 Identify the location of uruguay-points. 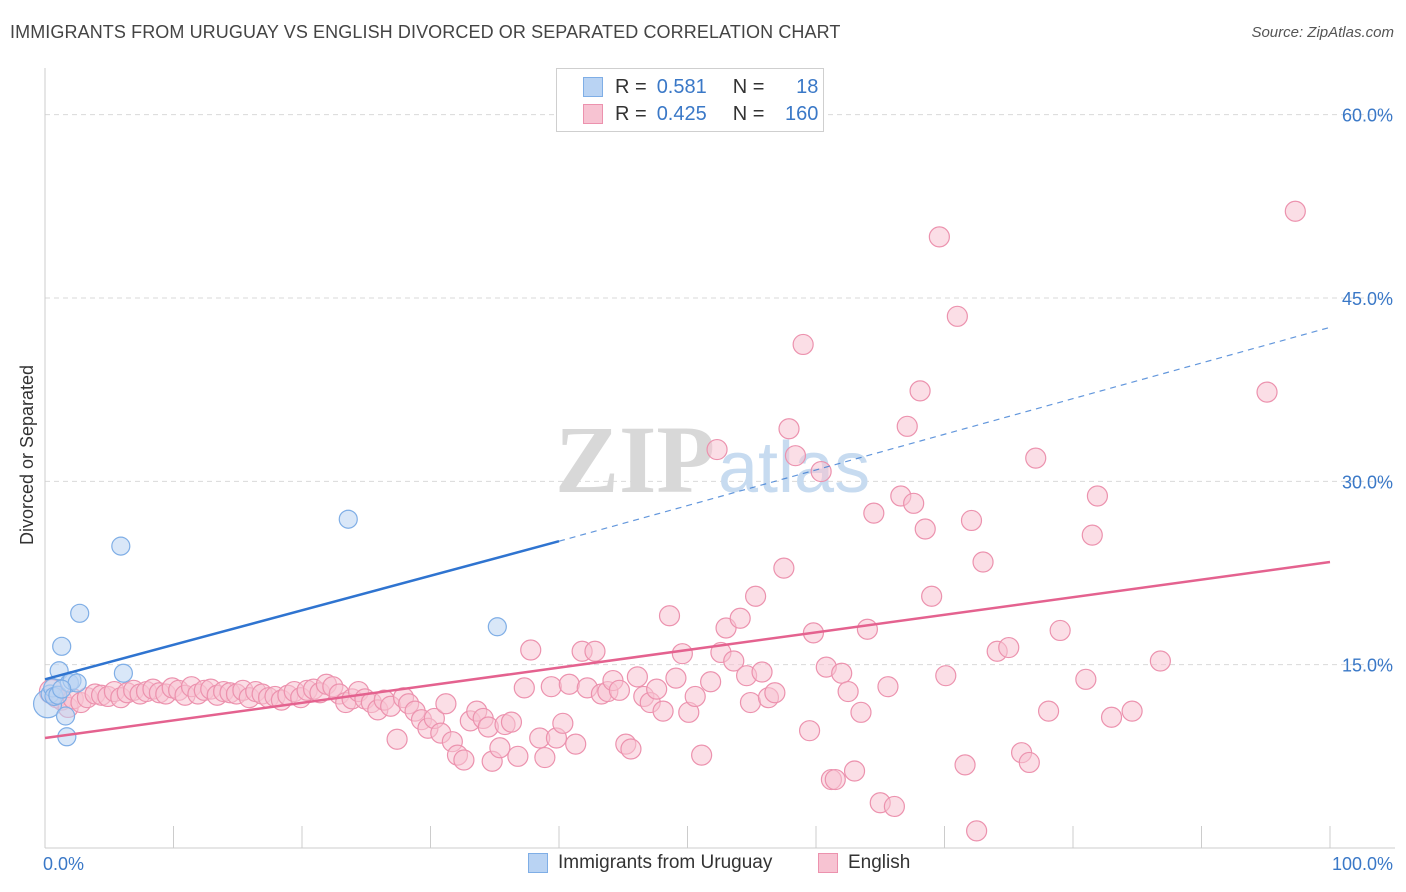
(269, 628).